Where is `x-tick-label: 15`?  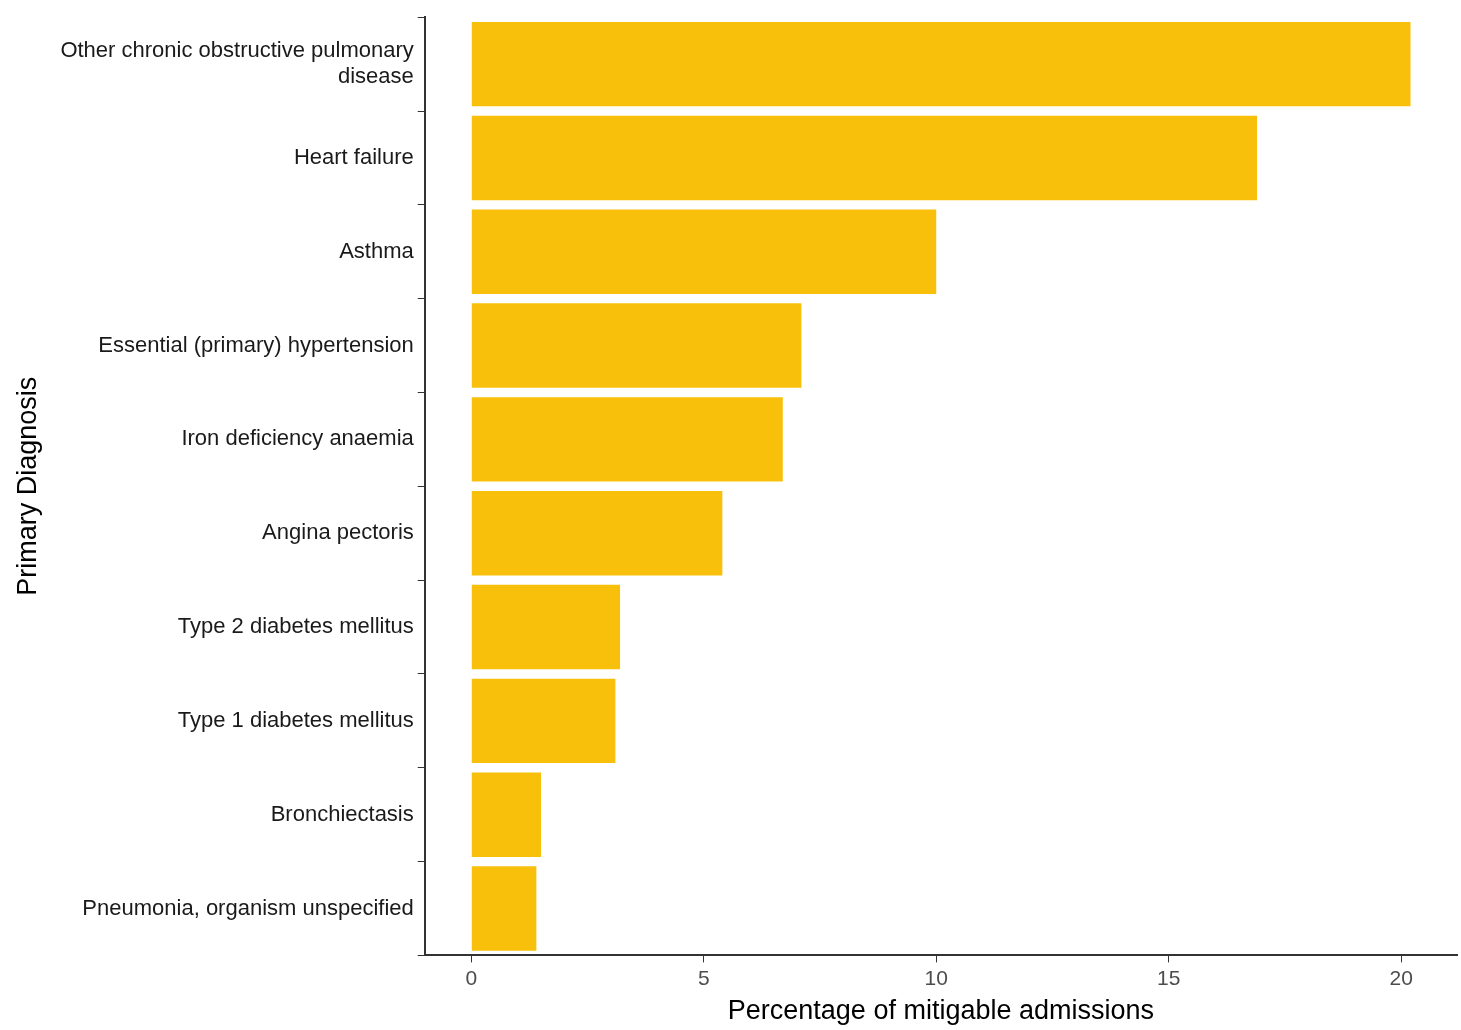 x-tick-label: 15 is located at coordinates (1169, 977).